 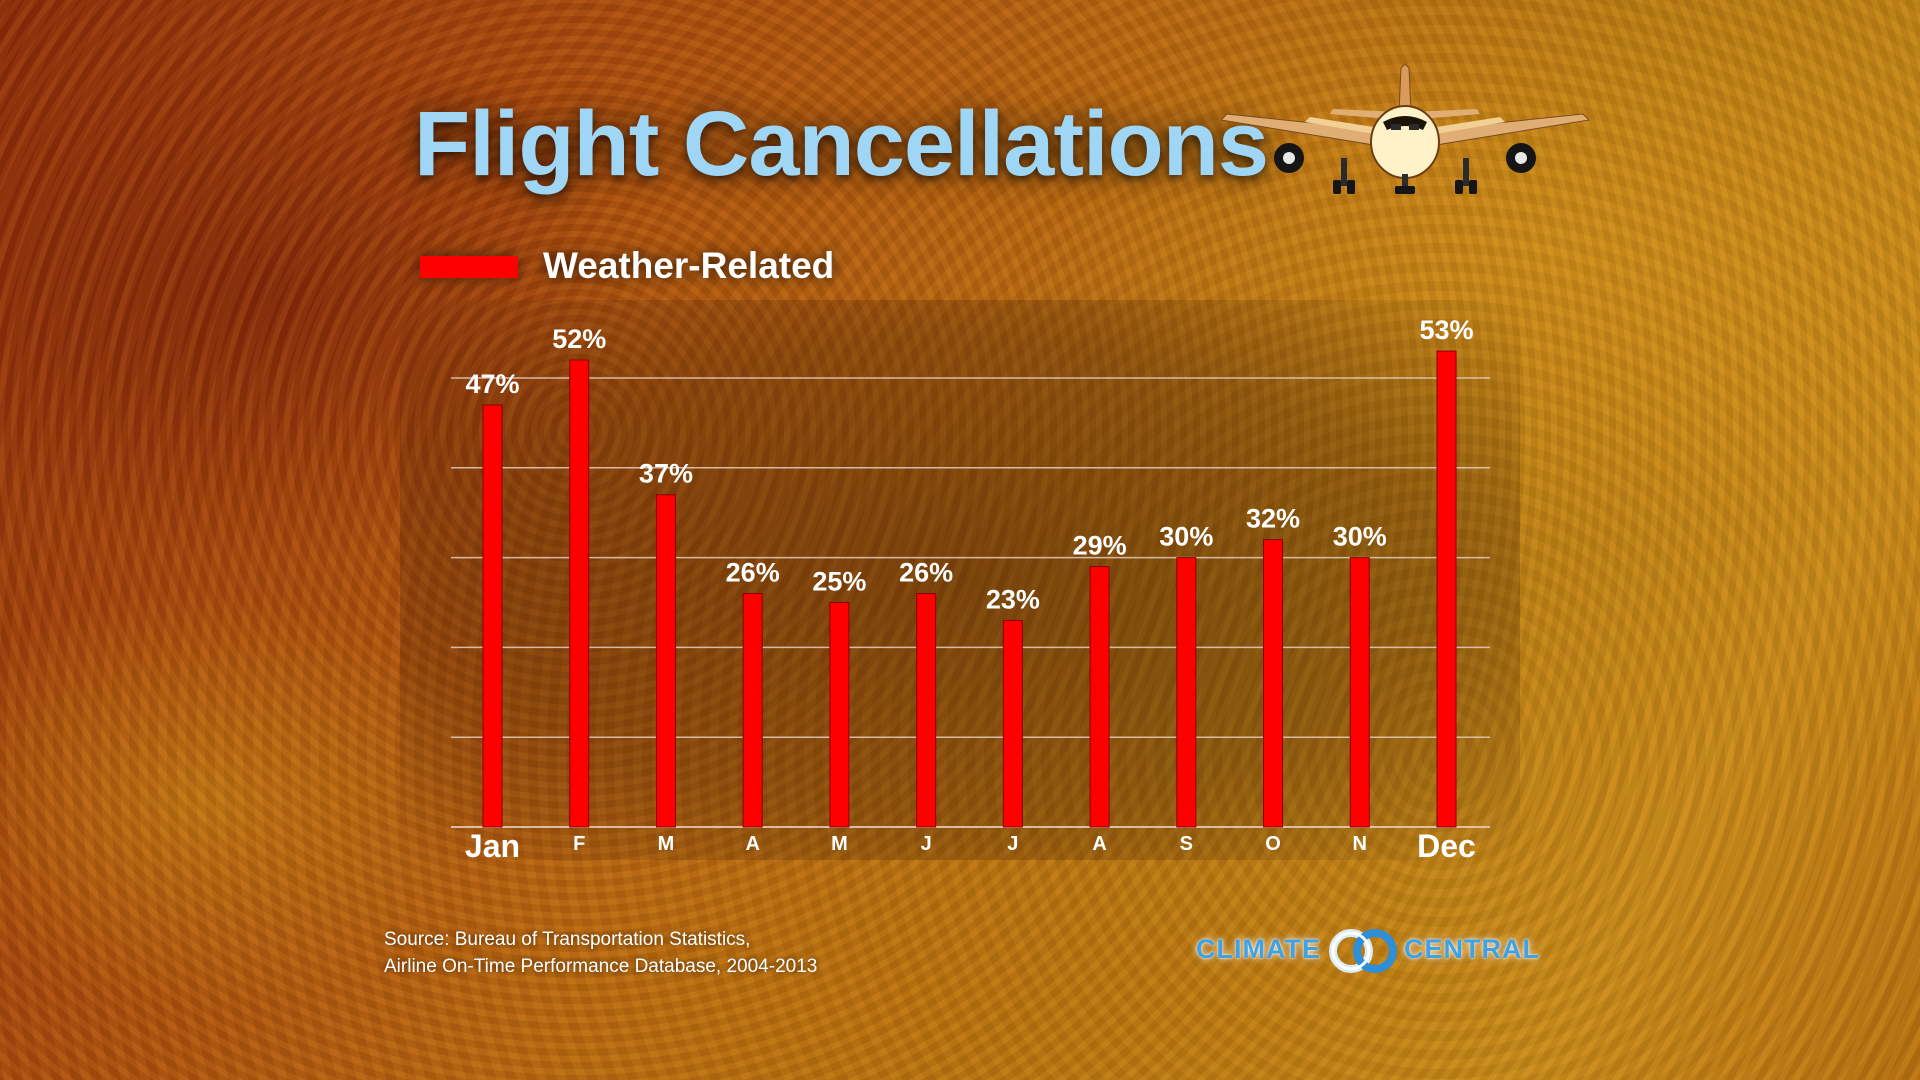 I want to click on value-label-2: 37%, so click(x=666, y=474).